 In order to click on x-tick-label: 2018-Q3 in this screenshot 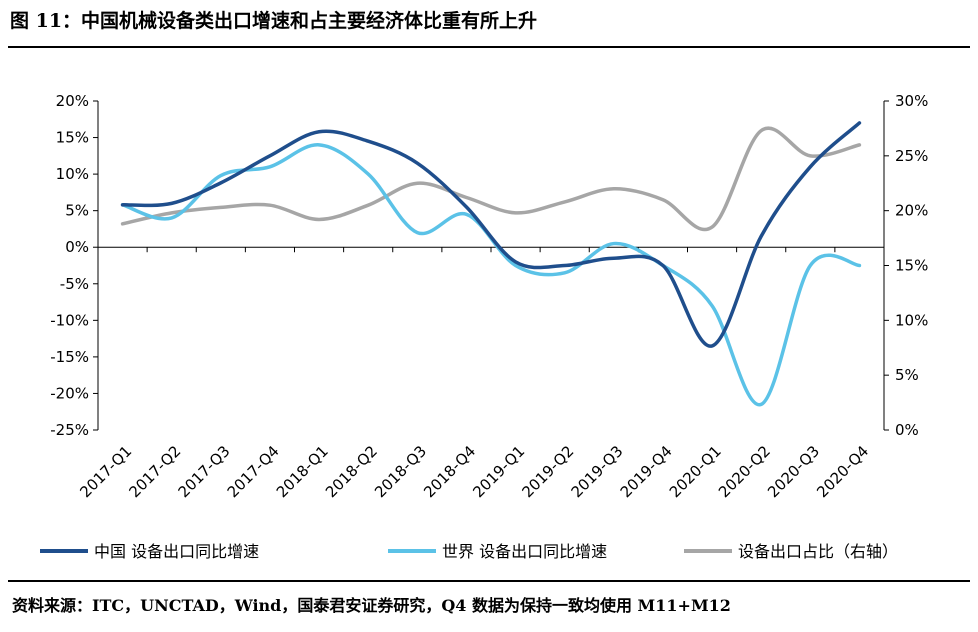, I will do `click(400, 471)`.